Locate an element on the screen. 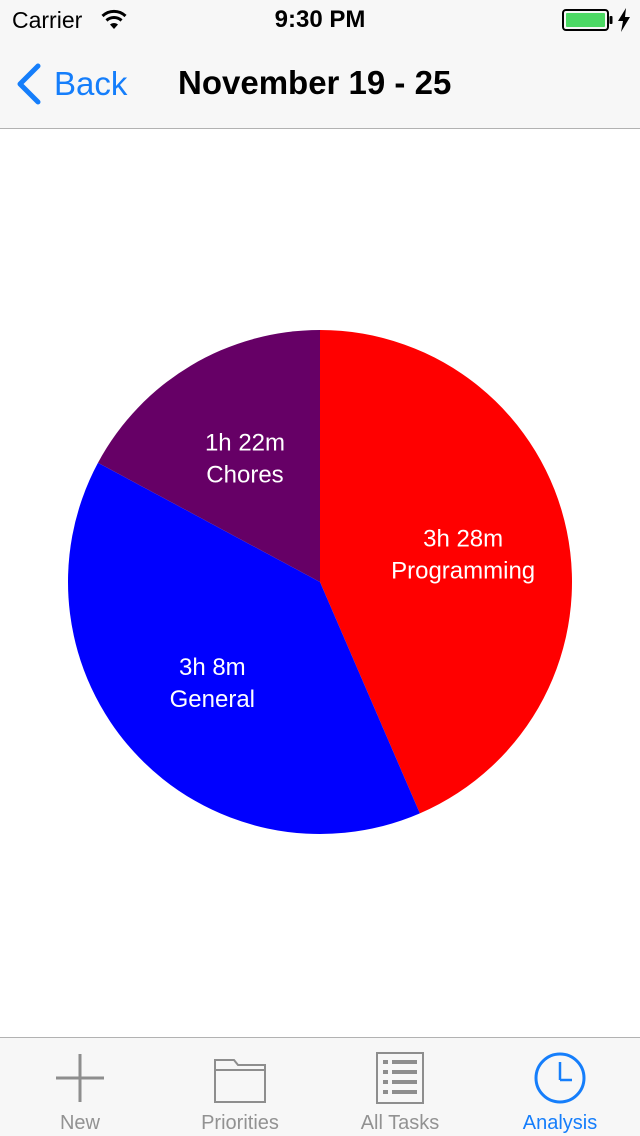 Image resolution: width=640 pixels, height=1136 pixels. clock-icon is located at coordinates (560, 1078).